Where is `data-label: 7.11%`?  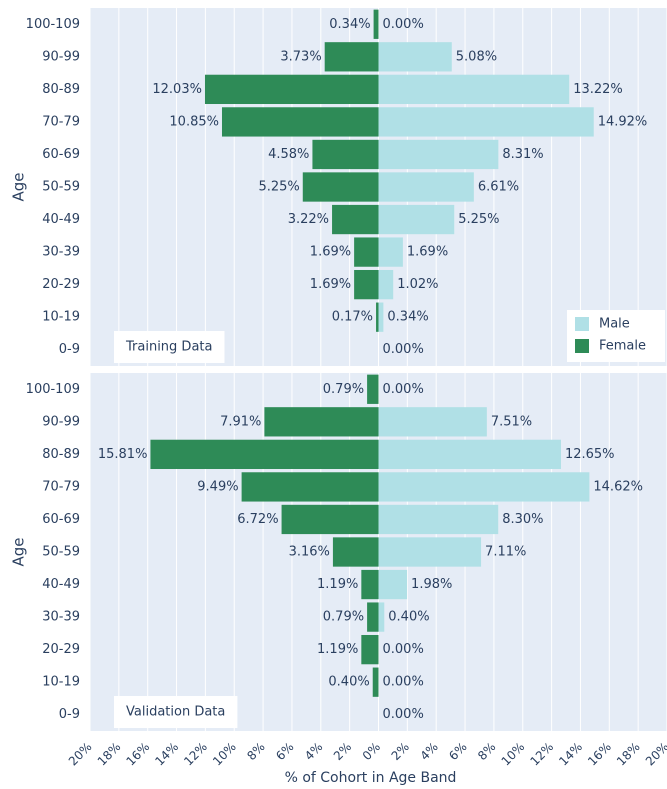 data-label: 7.11% is located at coordinates (505, 552).